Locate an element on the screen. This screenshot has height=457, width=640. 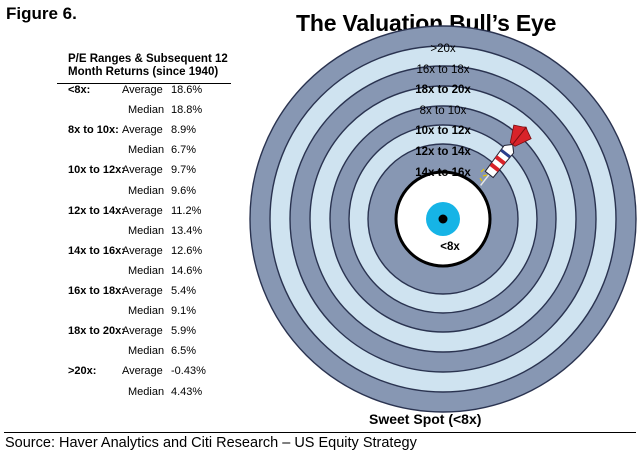
figure-label: Figure 6. is located at coordinates (41, 13).